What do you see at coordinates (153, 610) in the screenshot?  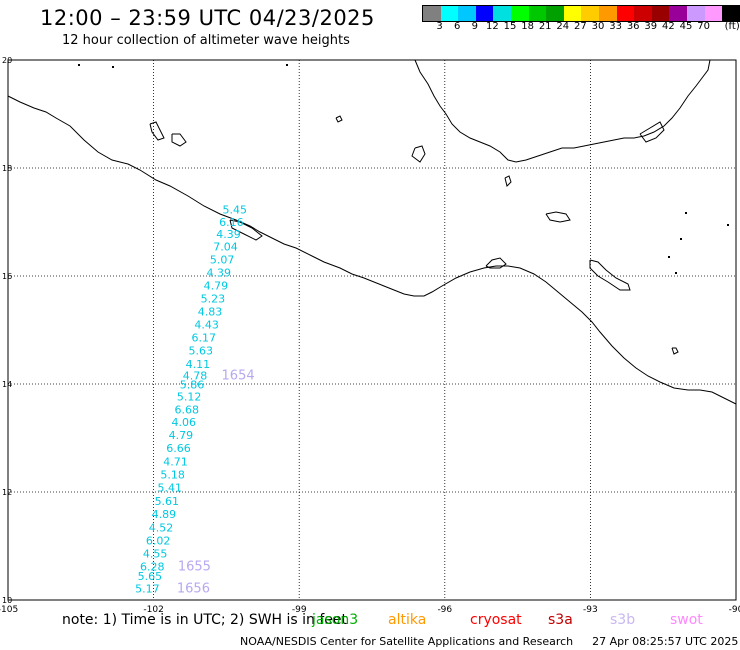 I see `lon-tick-label: -102` at bounding box center [153, 610].